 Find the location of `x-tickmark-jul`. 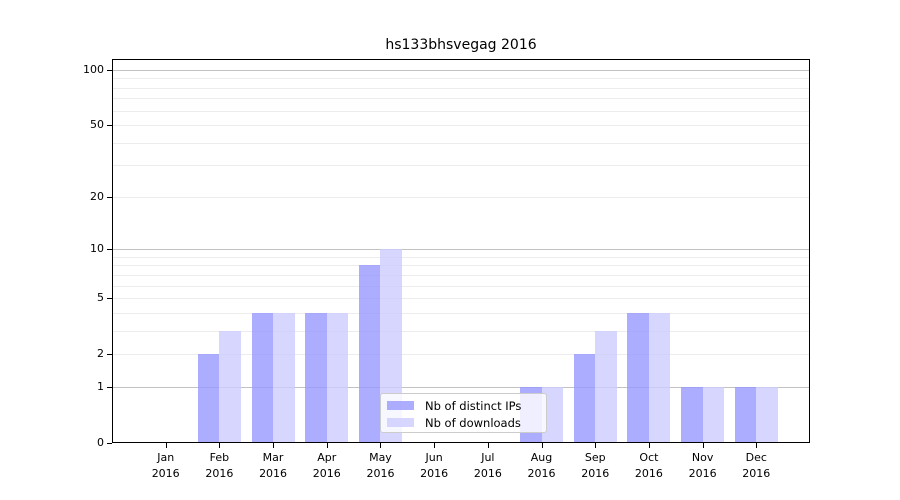

x-tickmark-jul is located at coordinates (488, 445).